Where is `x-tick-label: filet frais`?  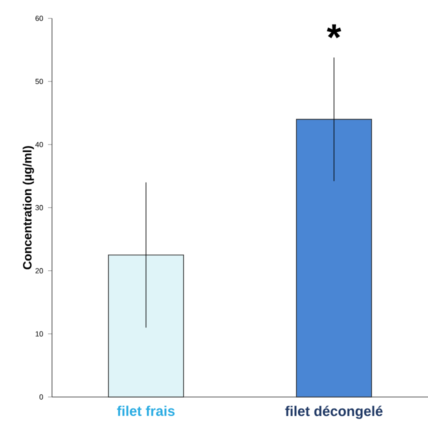
x-tick-label: filet frais is located at coordinates (146, 411).